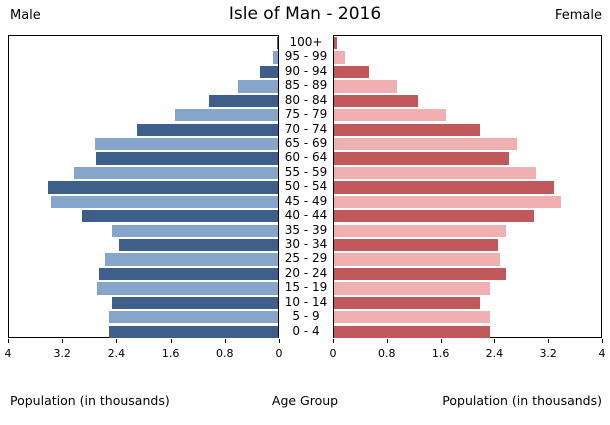  I want to click on age-group-label: 10 - 14, so click(306, 301).